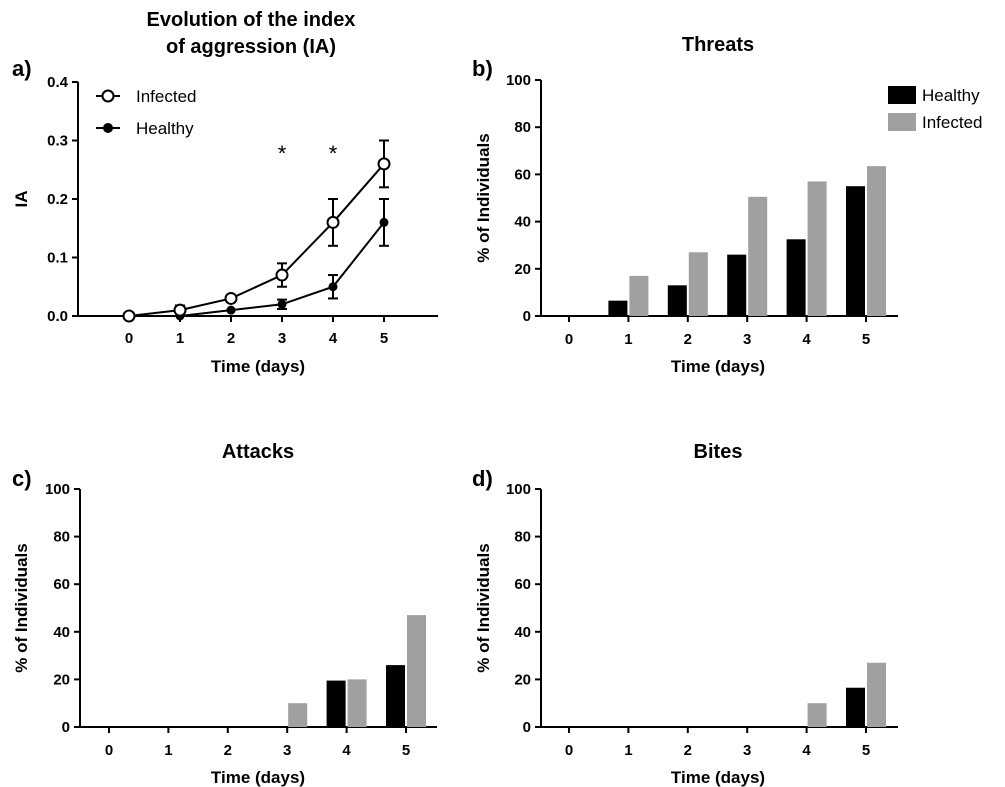 The image size is (1005, 787). Describe the element at coordinates (22, 68) in the screenshot. I see `panel-a-letter: a)` at that location.